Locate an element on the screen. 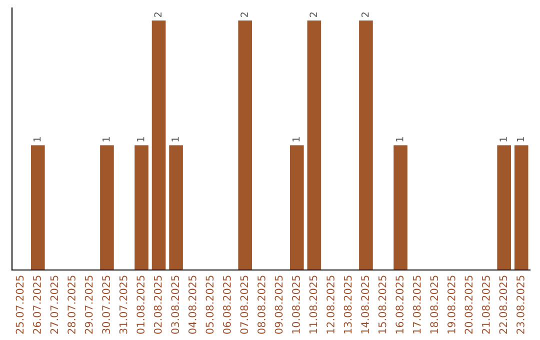 This screenshot has height=340, width=540. x-tick-label: 17.08.2025 is located at coordinates (416, 305).